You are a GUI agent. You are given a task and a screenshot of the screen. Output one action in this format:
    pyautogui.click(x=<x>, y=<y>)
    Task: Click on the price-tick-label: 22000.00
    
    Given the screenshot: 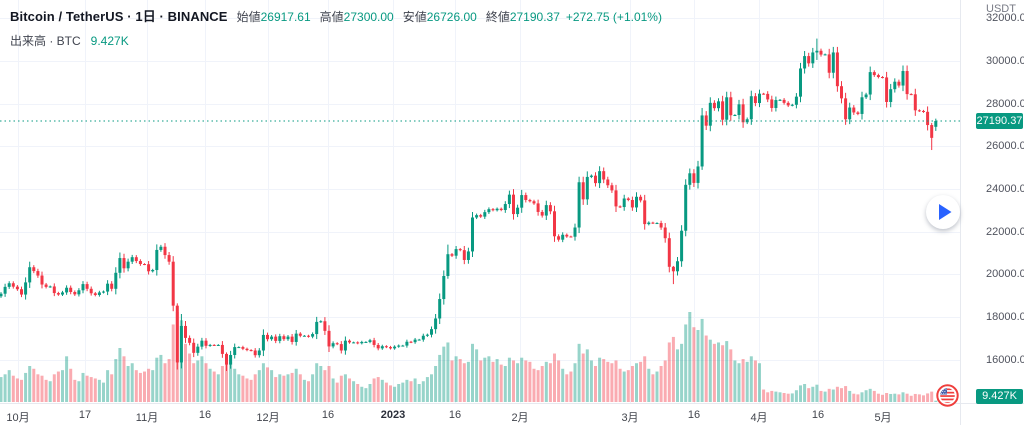 What is the action you would take?
    pyautogui.click(x=1005, y=231)
    